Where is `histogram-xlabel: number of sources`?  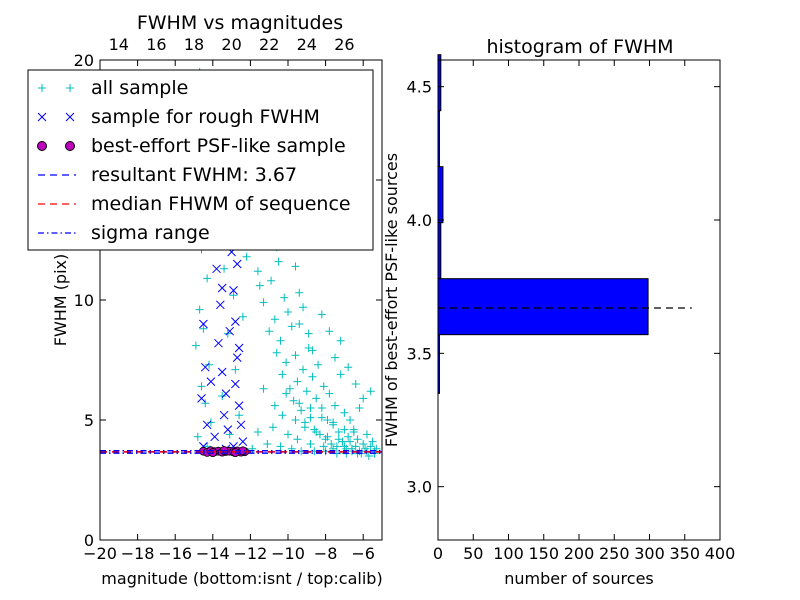 histogram-xlabel: number of sources is located at coordinates (579, 578).